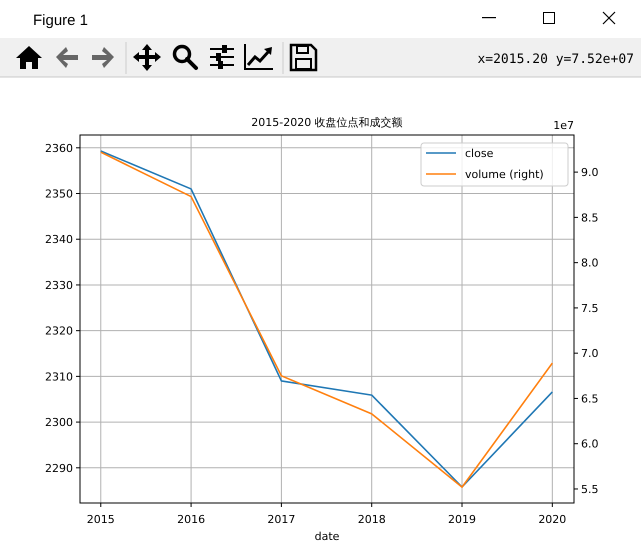  What do you see at coordinates (327, 122) in the screenshot?
I see `chart-title: 2015-2020 收盘位点和成交额` at bounding box center [327, 122].